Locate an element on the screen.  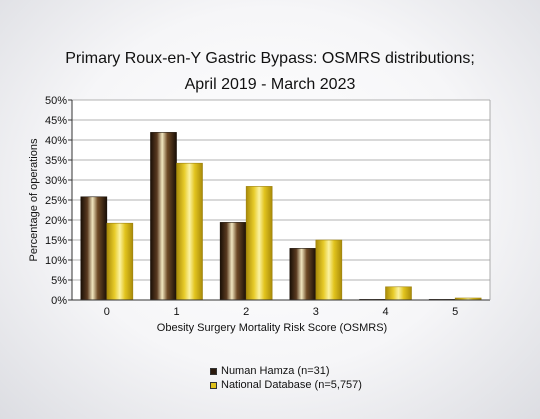
y-tick-label: 10% is located at coordinates (56, 261).